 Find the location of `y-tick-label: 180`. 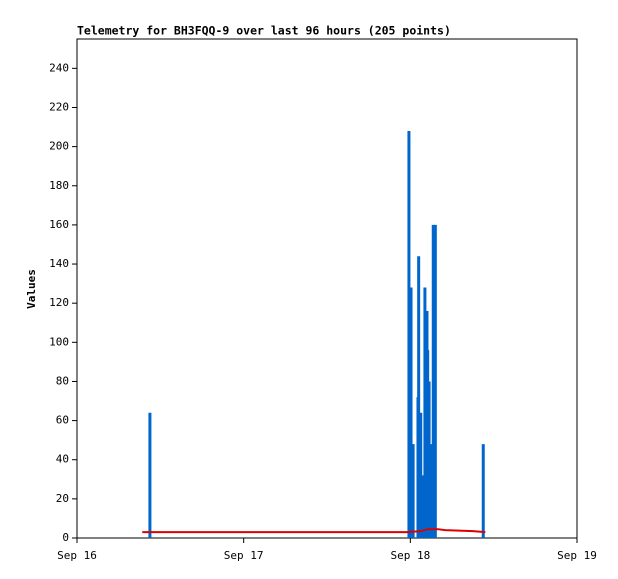

y-tick-label: 180 is located at coordinates (59, 185).